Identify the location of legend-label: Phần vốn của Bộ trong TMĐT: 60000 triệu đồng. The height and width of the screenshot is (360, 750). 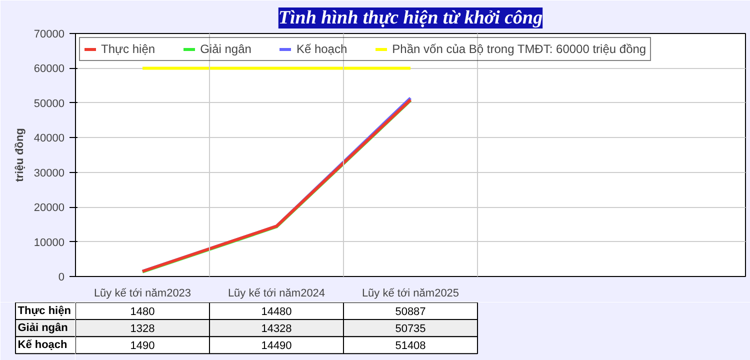
(519, 49).